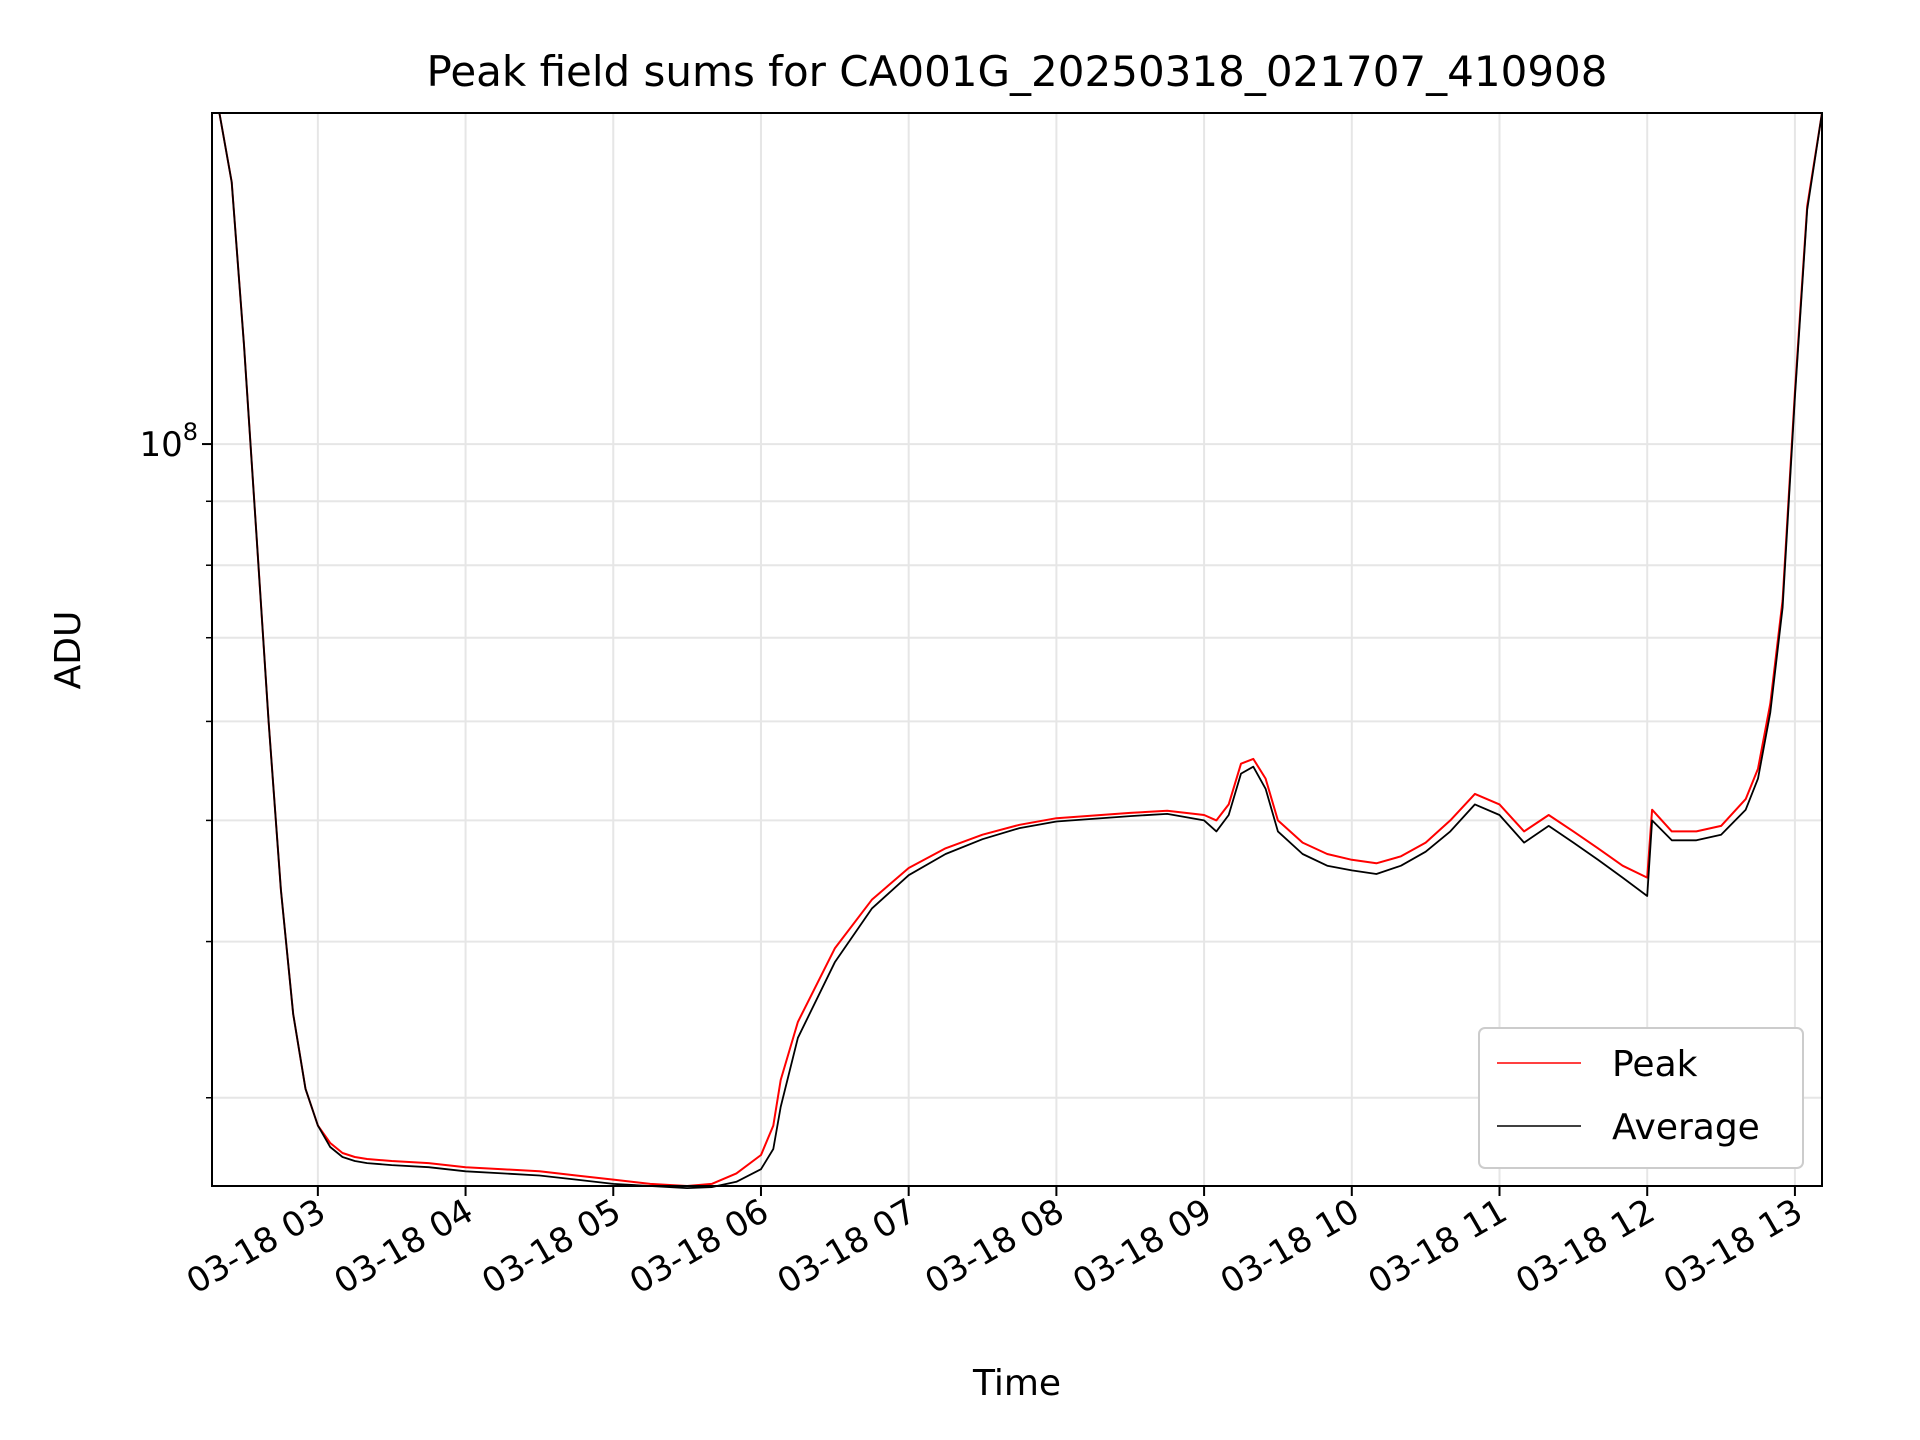  What do you see at coordinates (256, 1246) in the screenshot?
I see `x-tick-label: 03-18 03` at bounding box center [256, 1246].